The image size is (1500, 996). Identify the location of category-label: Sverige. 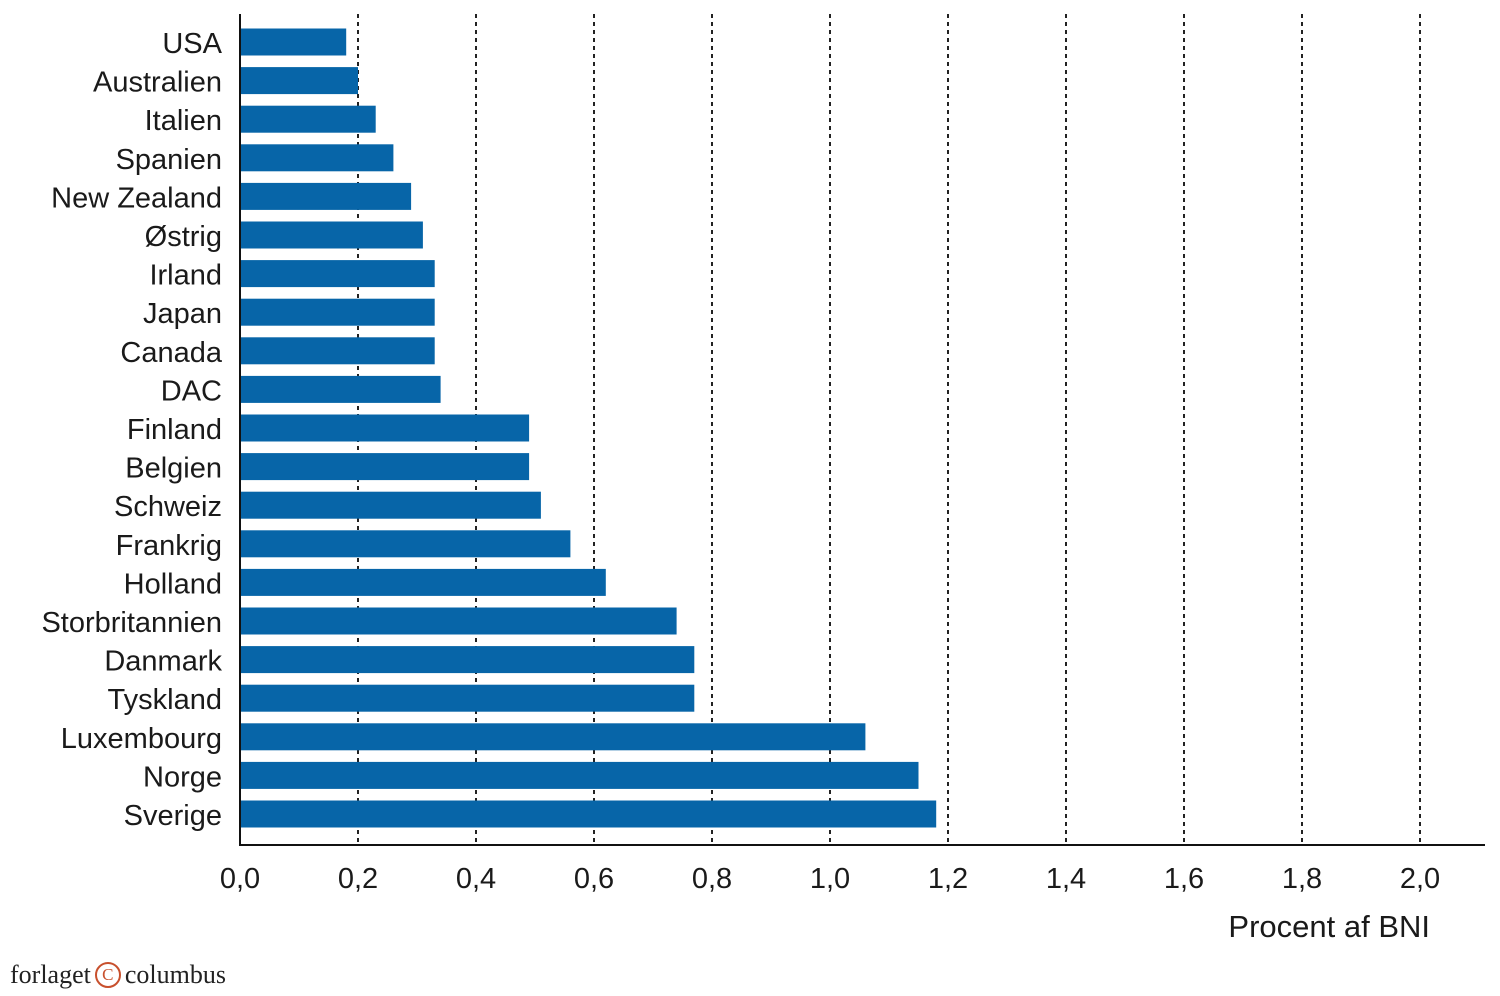
(173, 816).